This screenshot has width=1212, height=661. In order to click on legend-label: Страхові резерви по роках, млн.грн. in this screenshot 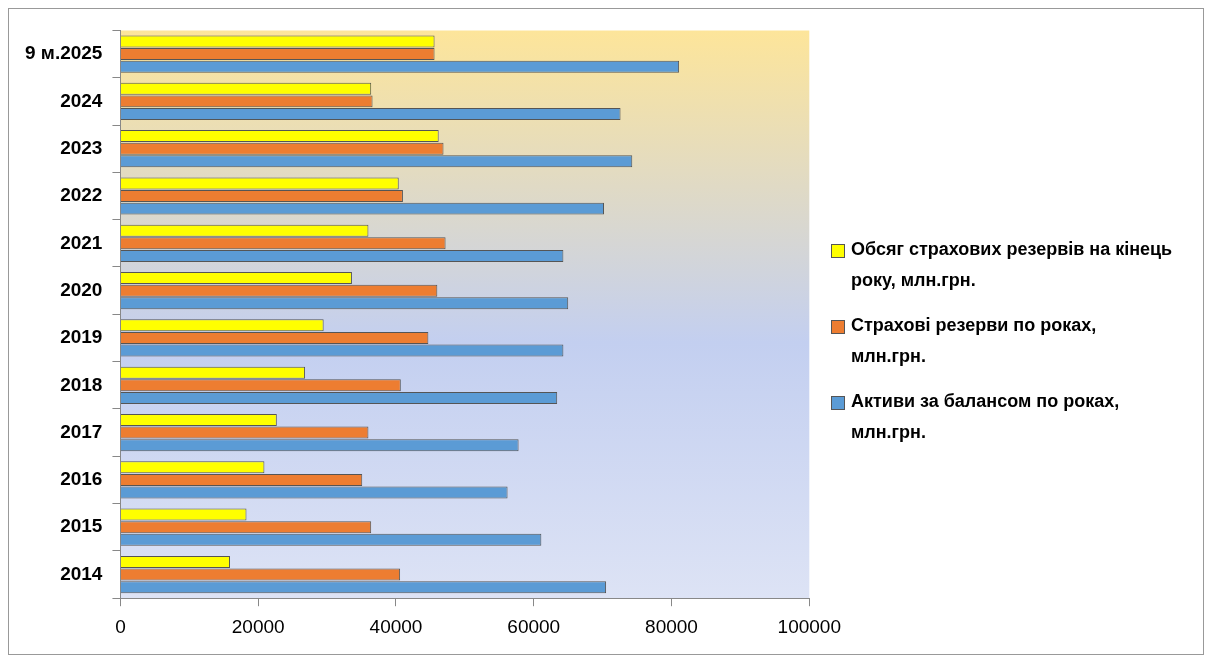, I will do `click(974, 341)`.